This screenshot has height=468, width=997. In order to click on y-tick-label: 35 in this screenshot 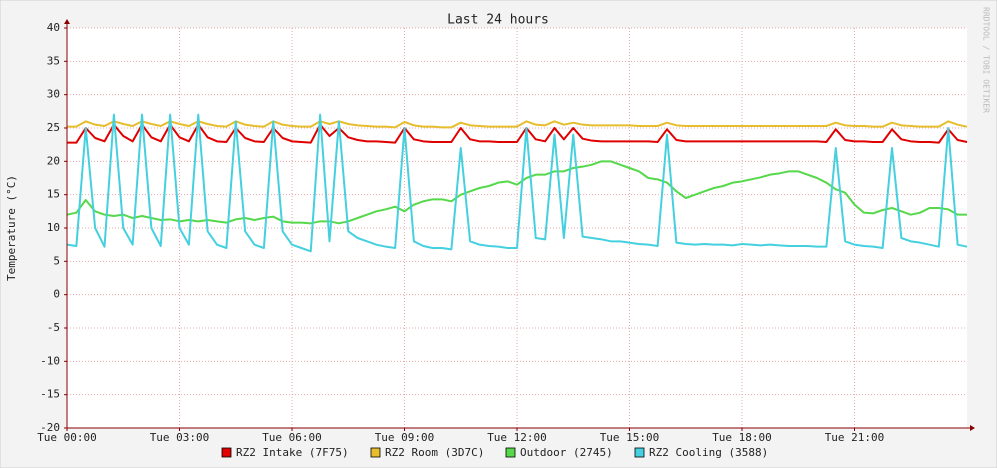, I will do `click(53, 60)`.